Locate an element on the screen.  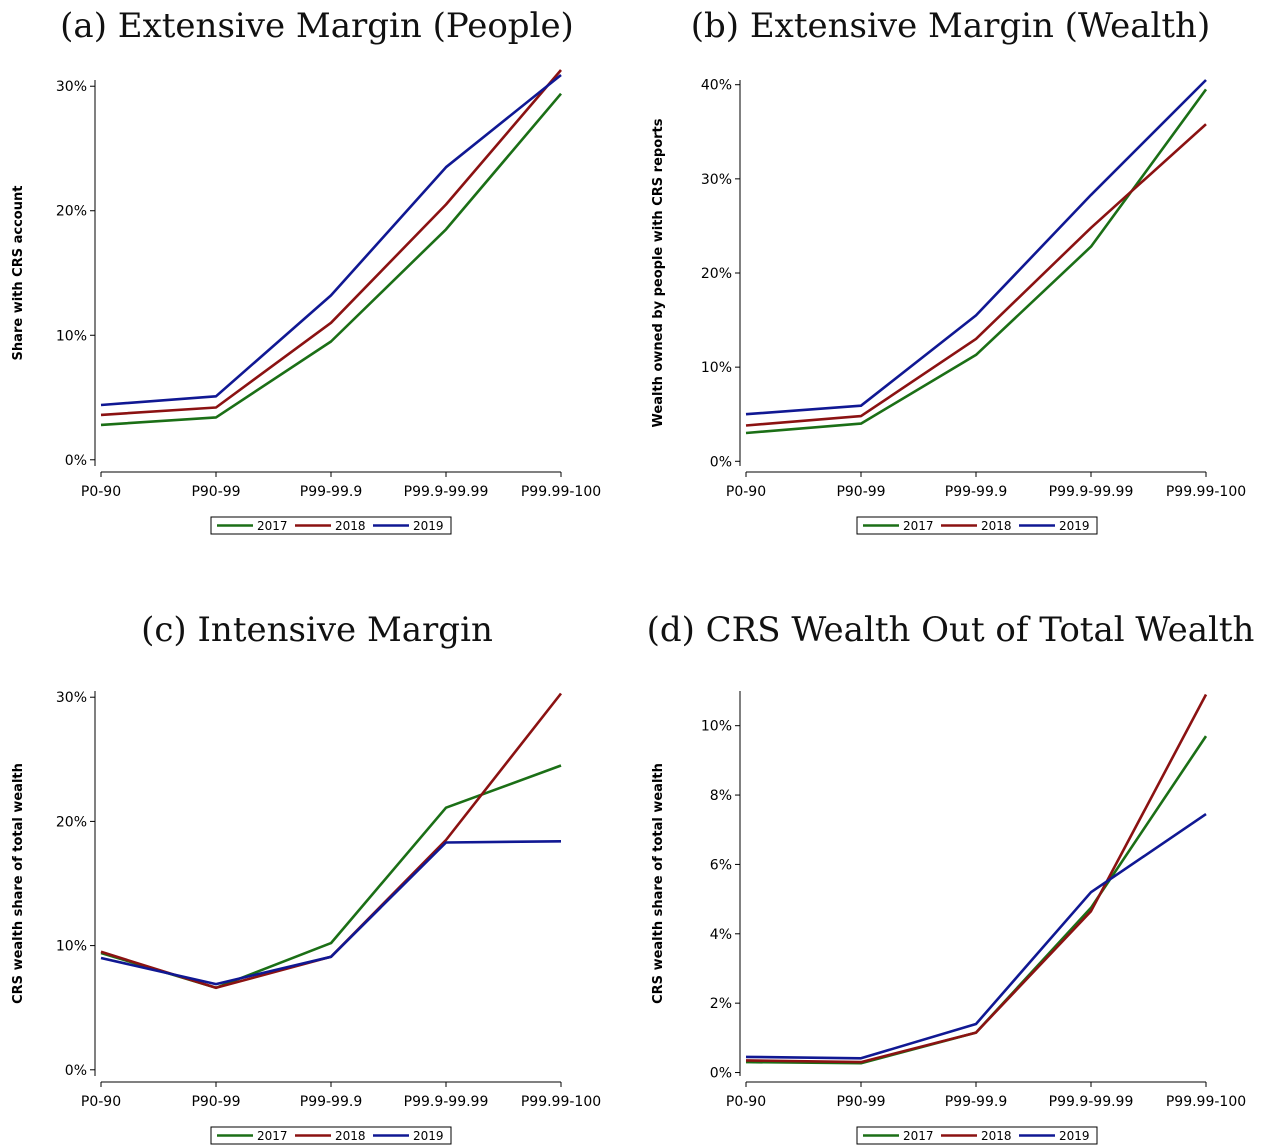
y-tick-label: 40% is located at coordinates (716, 86).